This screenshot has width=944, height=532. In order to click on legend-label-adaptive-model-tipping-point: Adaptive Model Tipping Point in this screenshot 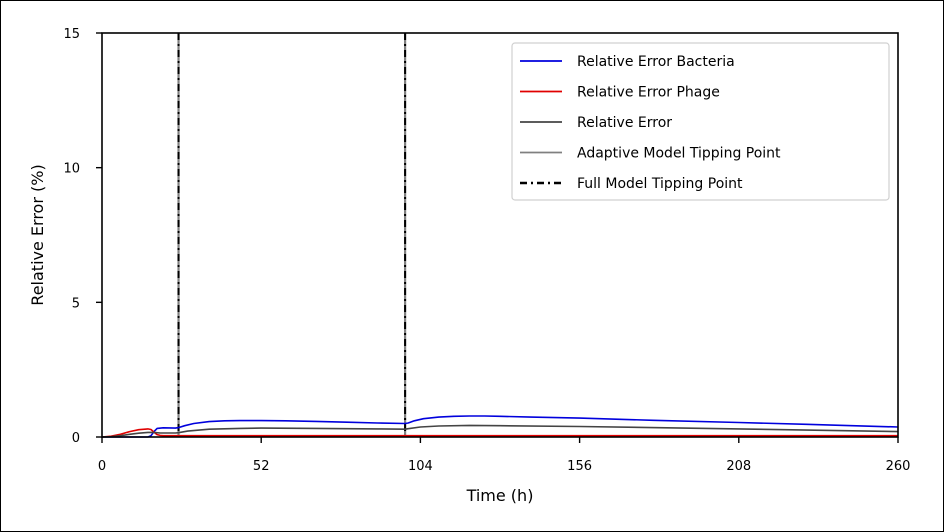, I will do `click(679, 154)`.